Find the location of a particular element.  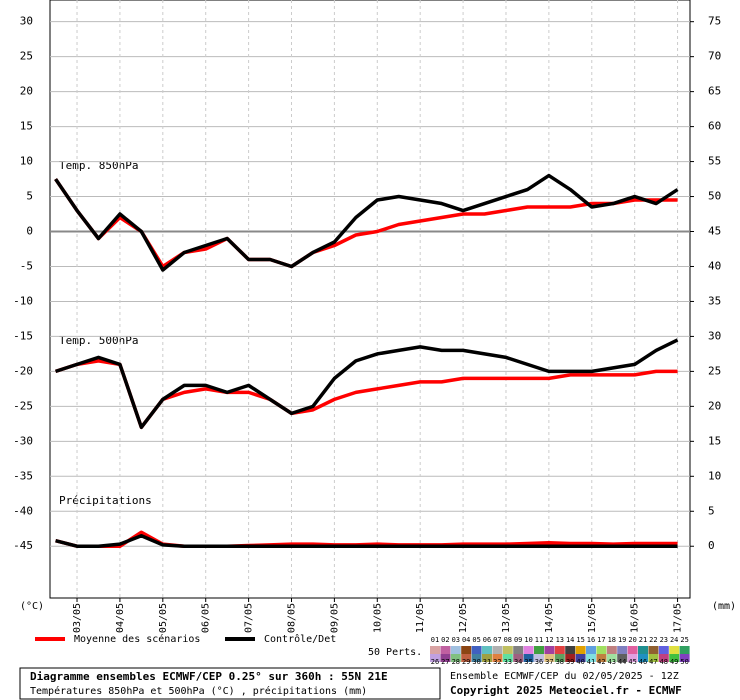

y-tick-label: -35 is located at coordinates (23, 475).